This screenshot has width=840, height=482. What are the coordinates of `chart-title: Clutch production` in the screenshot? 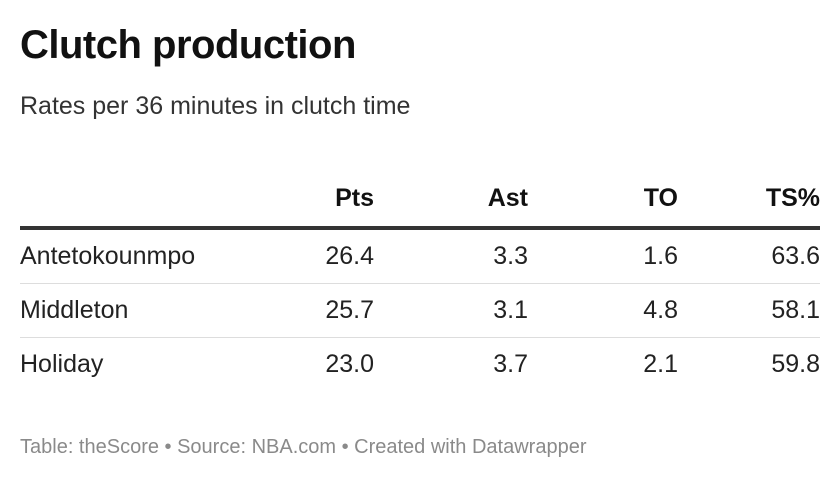 It's located at (188, 45).